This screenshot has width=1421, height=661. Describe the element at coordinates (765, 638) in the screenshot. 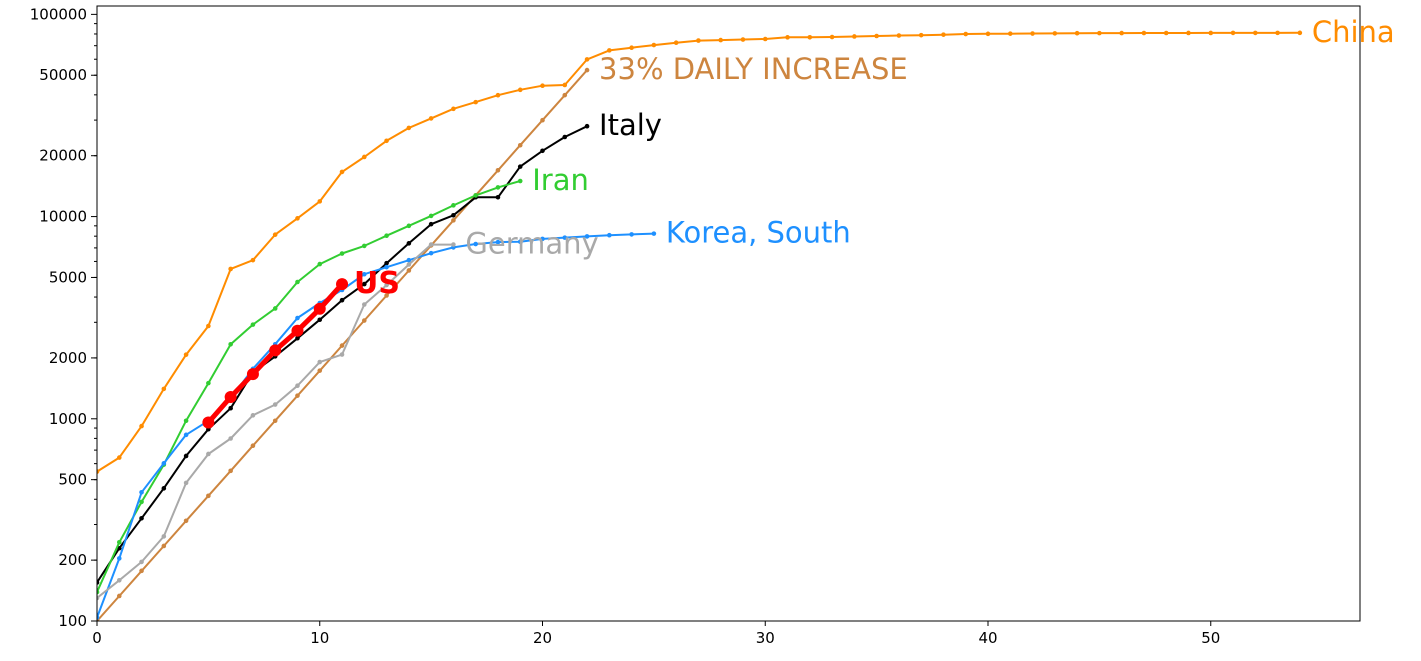

I see `x-tick-label: 30` at that location.